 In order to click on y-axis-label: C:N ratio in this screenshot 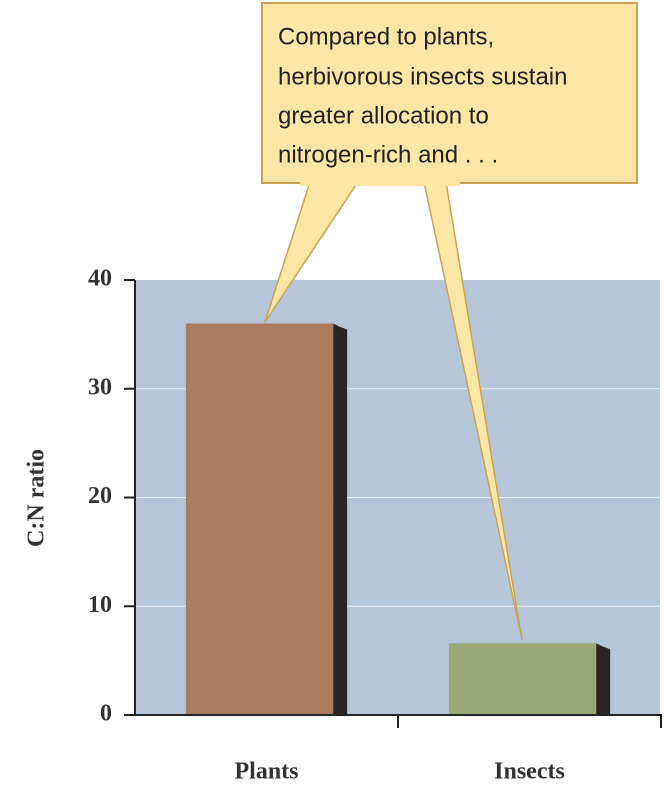, I will do `click(37, 498)`.